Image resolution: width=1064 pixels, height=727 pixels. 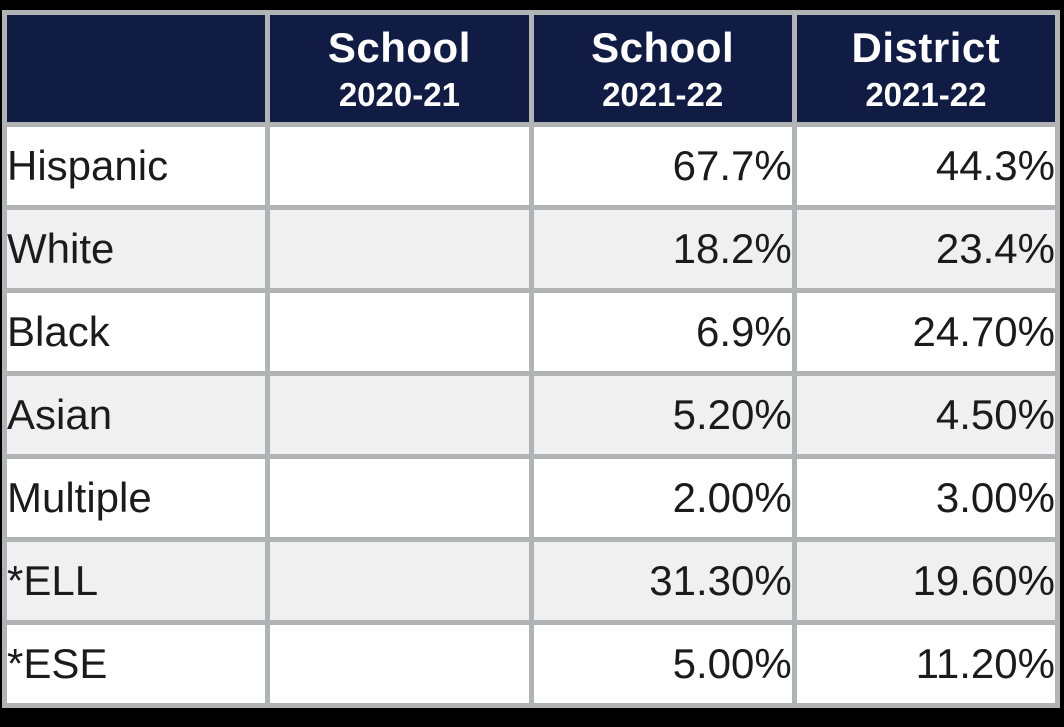 What do you see at coordinates (136, 332) in the screenshot?
I see `row-label: Black` at bounding box center [136, 332].